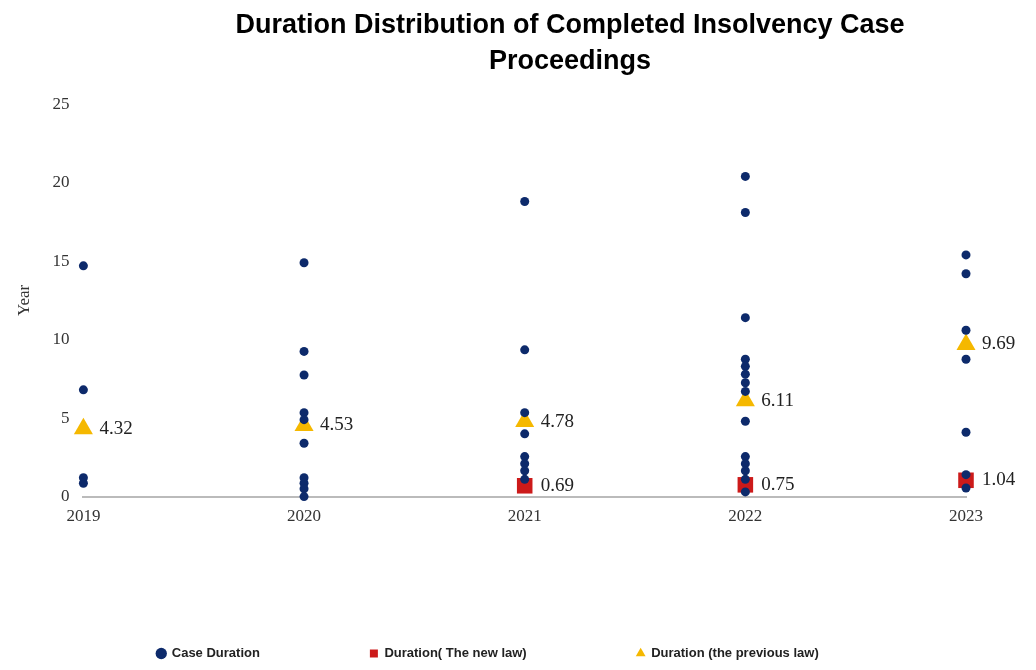 Image resolution: width=1036 pixels, height=670 pixels. What do you see at coordinates (65, 496) in the screenshot?
I see `y-tick-label: 0` at bounding box center [65, 496].